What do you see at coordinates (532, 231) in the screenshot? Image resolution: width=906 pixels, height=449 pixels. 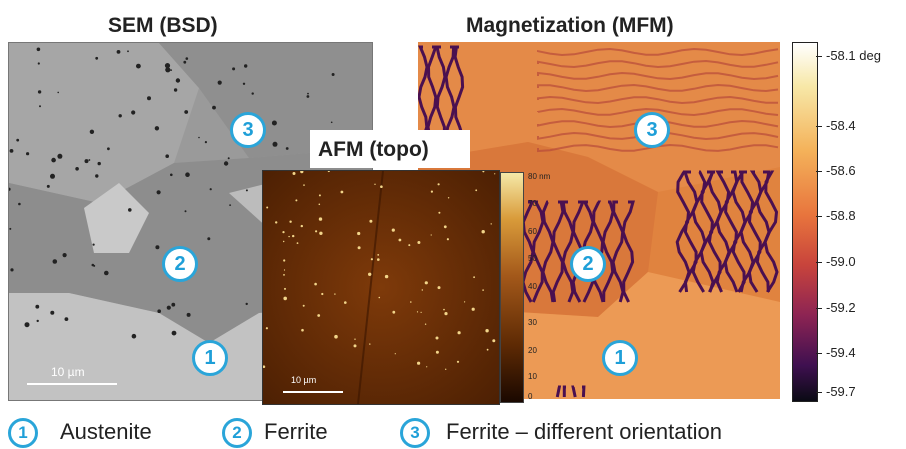 I see `afm-colorbar-label-60: 60` at bounding box center [532, 231].